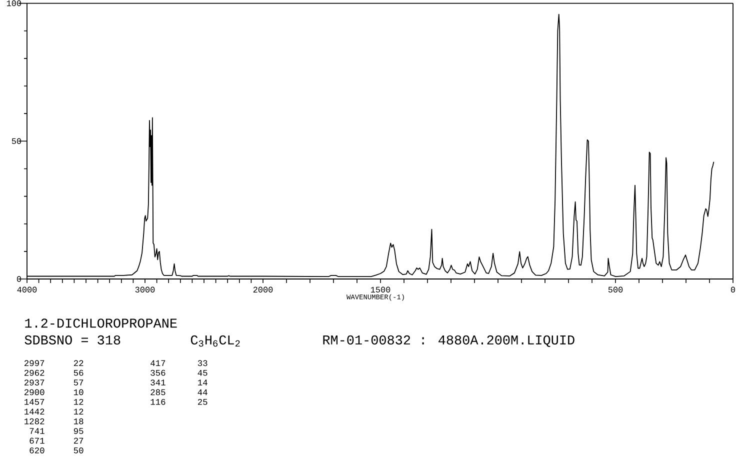 This screenshot has height=457, width=738. Describe the element at coordinates (203, 401) in the screenshot. I see `text: 25` at that location.